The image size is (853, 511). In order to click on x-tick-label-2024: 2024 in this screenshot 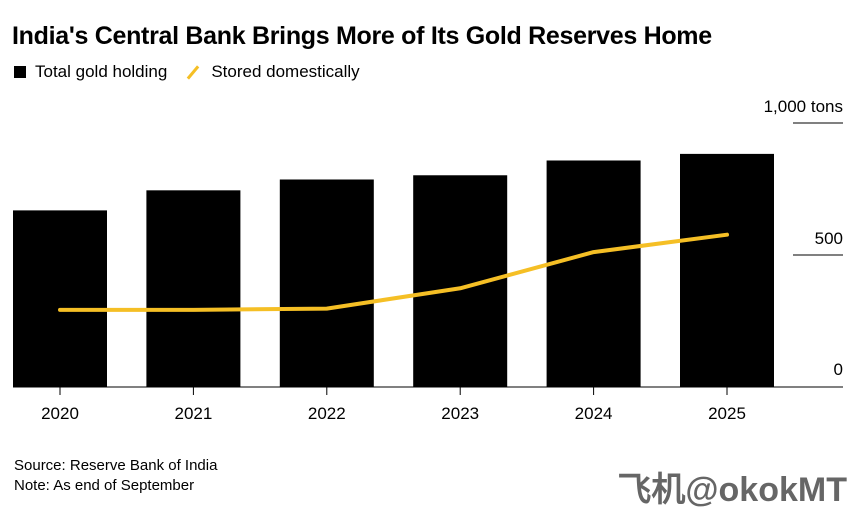, I will do `click(594, 413)`.